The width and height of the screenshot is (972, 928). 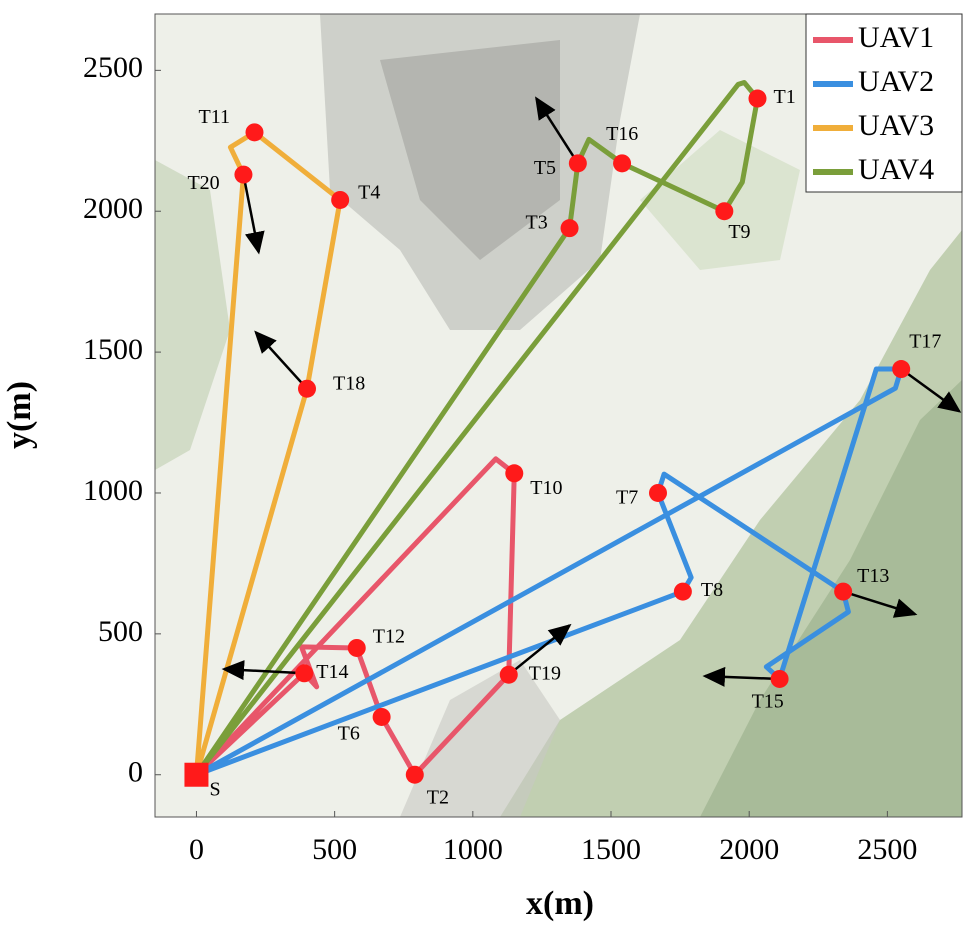 I want to click on legend-box, so click(x=884, y=103).